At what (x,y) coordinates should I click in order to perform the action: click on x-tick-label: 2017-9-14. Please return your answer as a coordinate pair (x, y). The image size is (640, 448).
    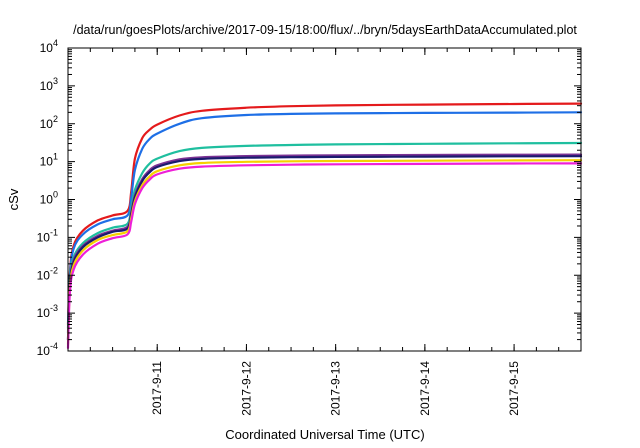
    Looking at the image, I should click on (425, 388).